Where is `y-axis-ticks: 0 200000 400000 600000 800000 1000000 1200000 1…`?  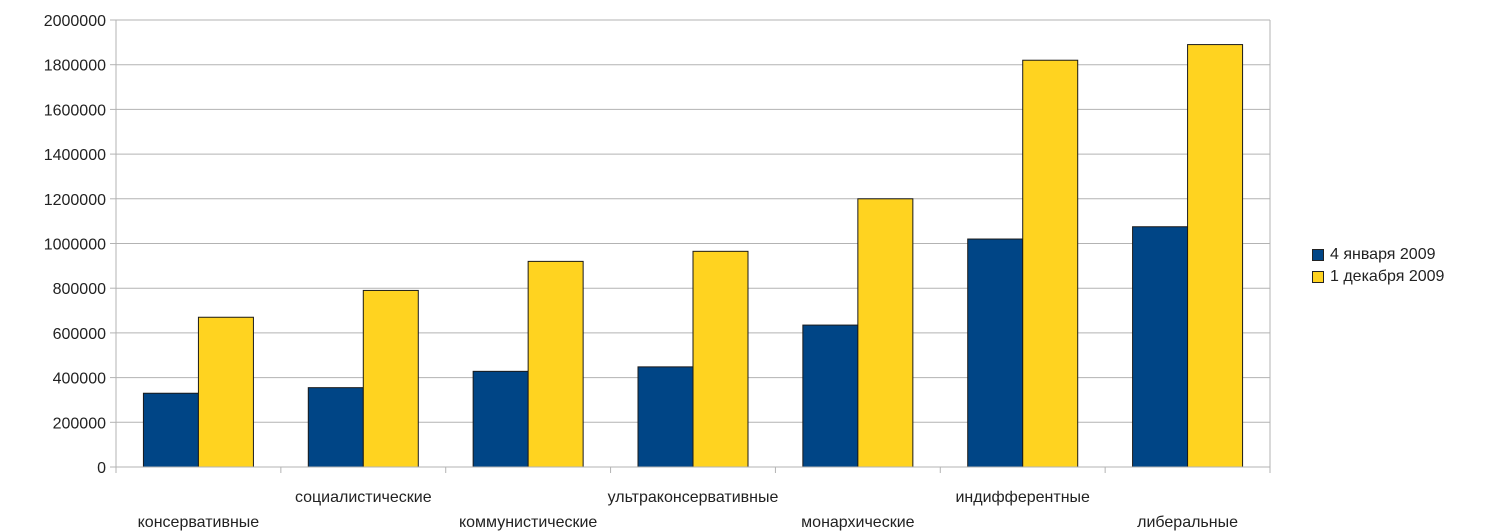 y-axis-ticks: 0 200000 400000 600000 800000 1000000 1200000 1… is located at coordinates (80, 245).